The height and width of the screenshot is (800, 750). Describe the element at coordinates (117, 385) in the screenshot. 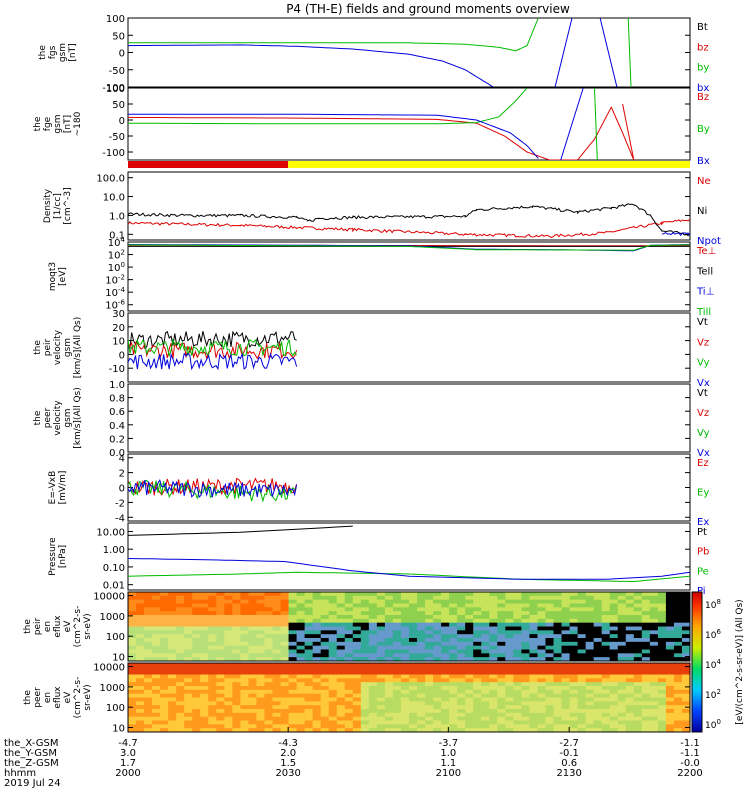

I see `y-tick-label: 1.0` at that location.